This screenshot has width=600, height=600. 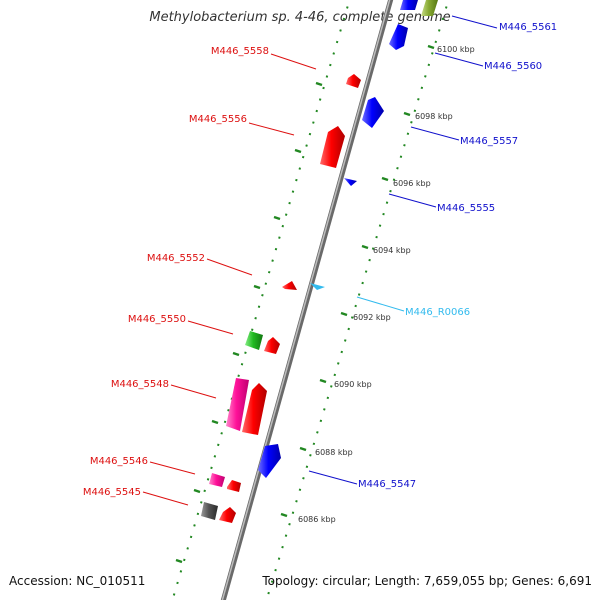 What do you see at coordinates (513, 66) in the screenshot?
I see `gene-label-5560: M446_5560` at bounding box center [513, 66].